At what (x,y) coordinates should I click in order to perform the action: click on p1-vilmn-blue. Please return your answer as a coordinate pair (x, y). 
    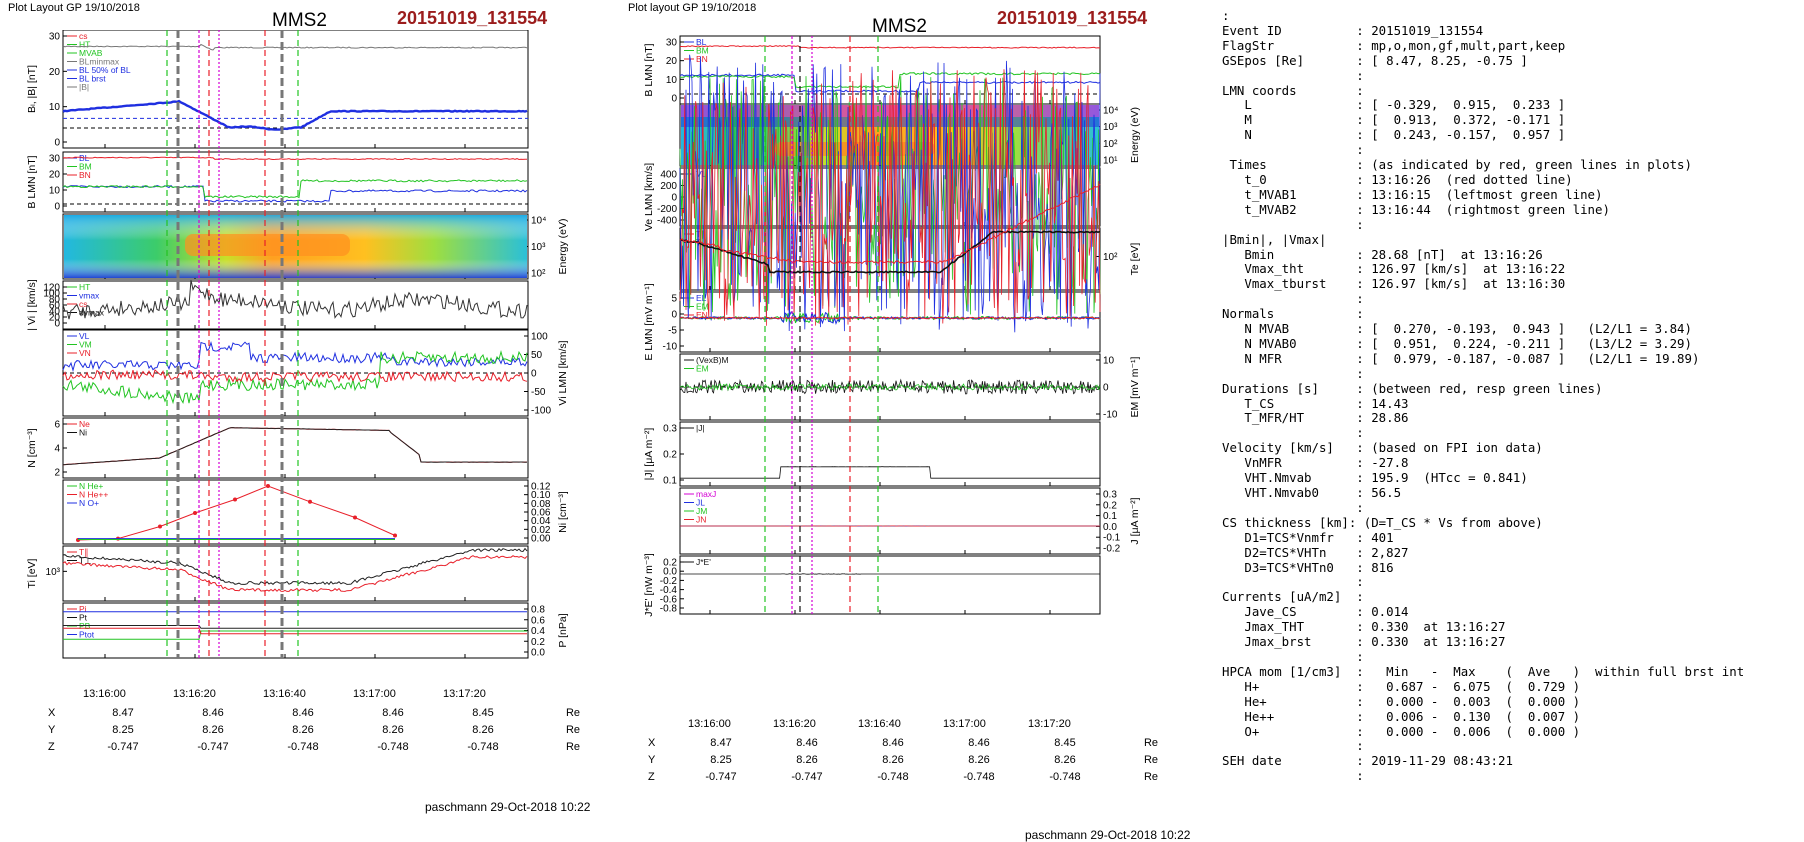
    Looking at the image, I should click on (295, 356).